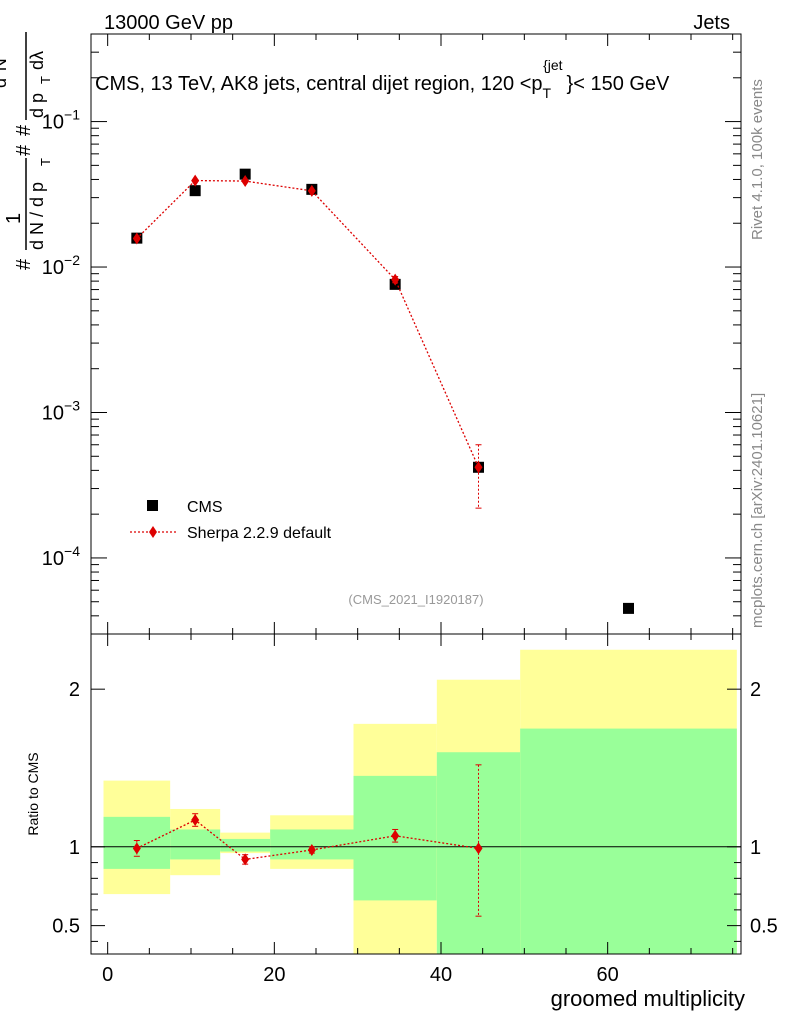  What do you see at coordinates (24, 130) in the screenshot?
I see `ylabel-hash3: #` at bounding box center [24, 130].